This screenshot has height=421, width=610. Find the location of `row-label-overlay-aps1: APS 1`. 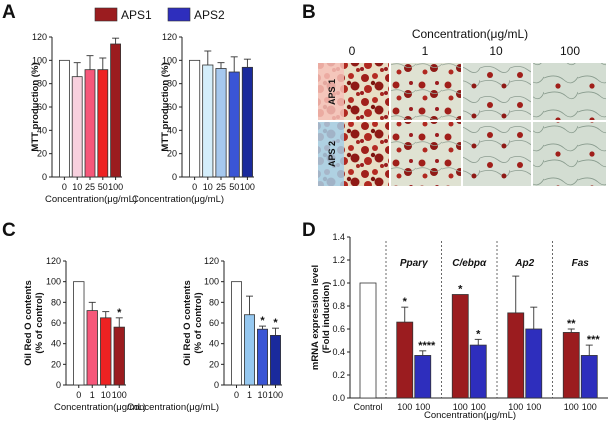

row-label-overlay-aps1: APS 1 is located at coordinates (332, 92).